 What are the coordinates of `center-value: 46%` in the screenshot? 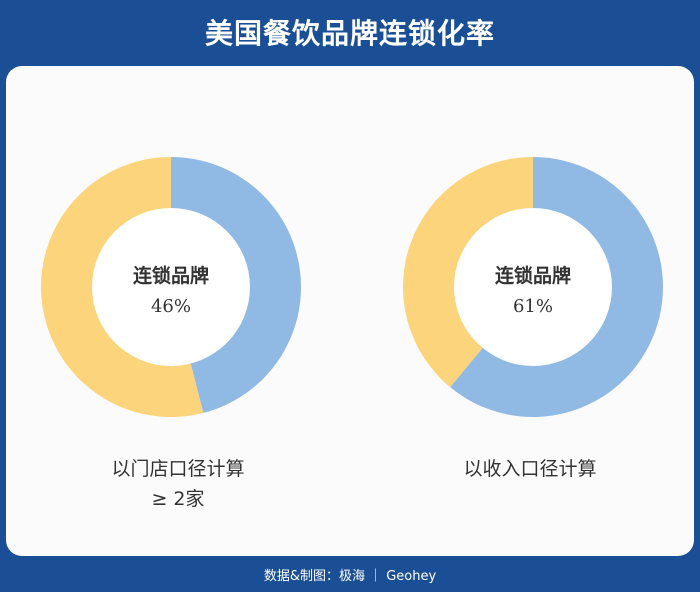 It's located at (171, 306).